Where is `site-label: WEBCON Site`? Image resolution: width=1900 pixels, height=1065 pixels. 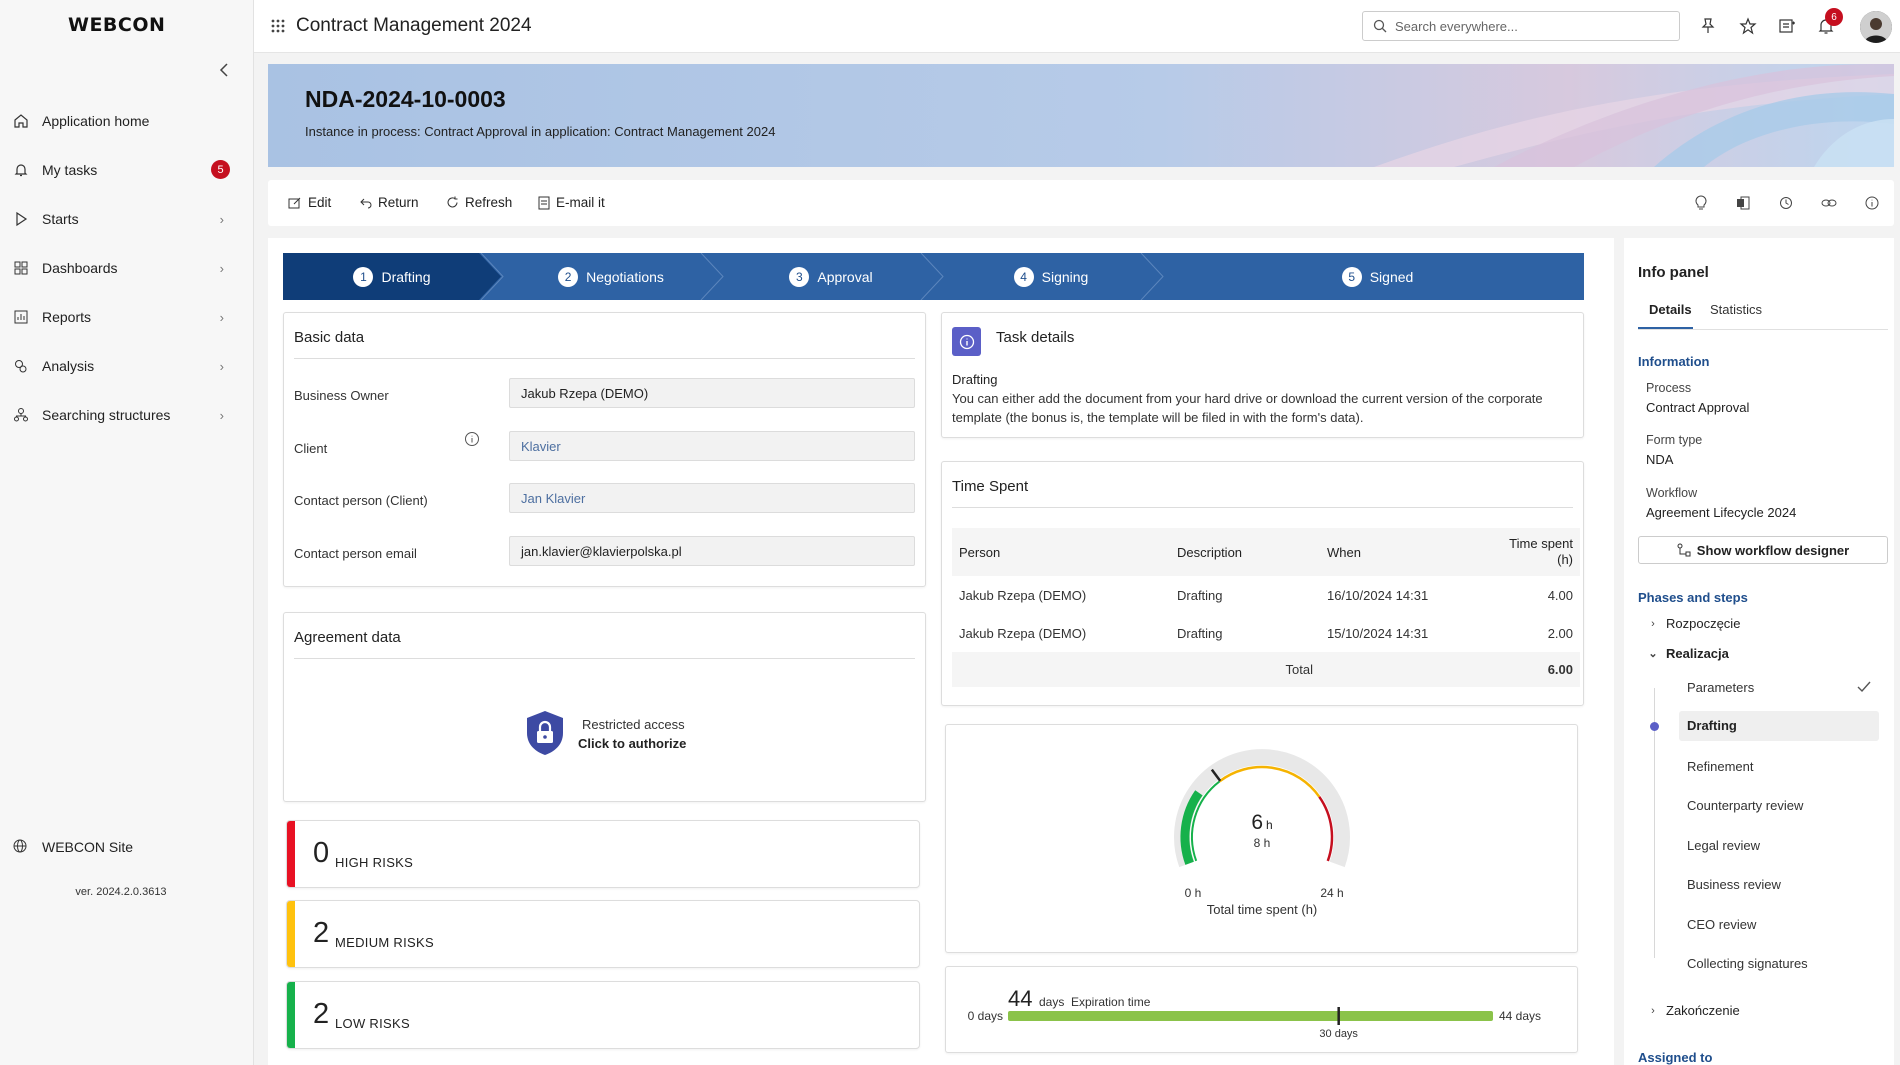 site-label: WEBCON Site is located at coordinates (88, 847).